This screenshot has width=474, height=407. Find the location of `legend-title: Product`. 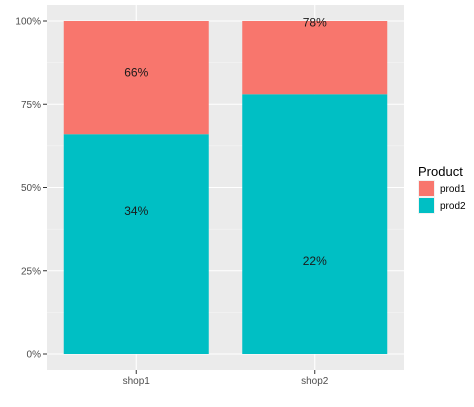

legend-title: Product is located at coordinates (440, 171).